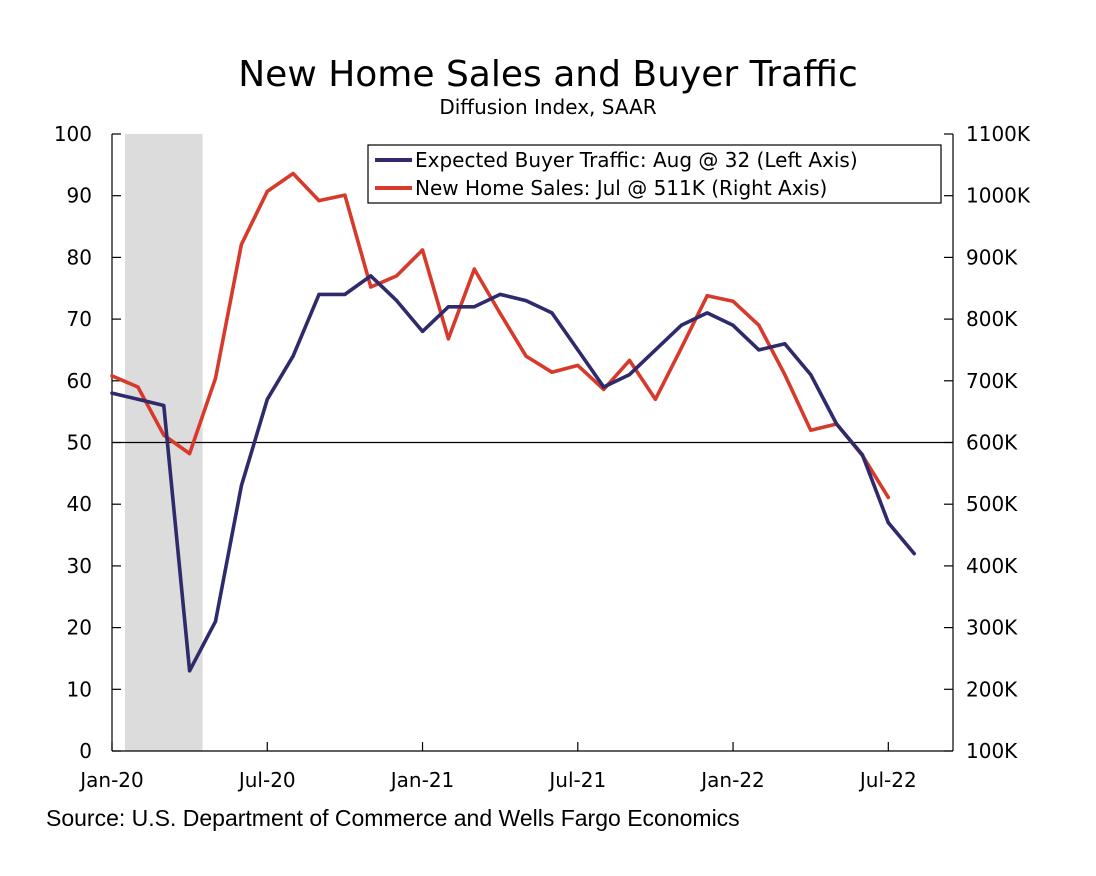  I want to click on left-axis-tick-label: 90, so click(79, 196).